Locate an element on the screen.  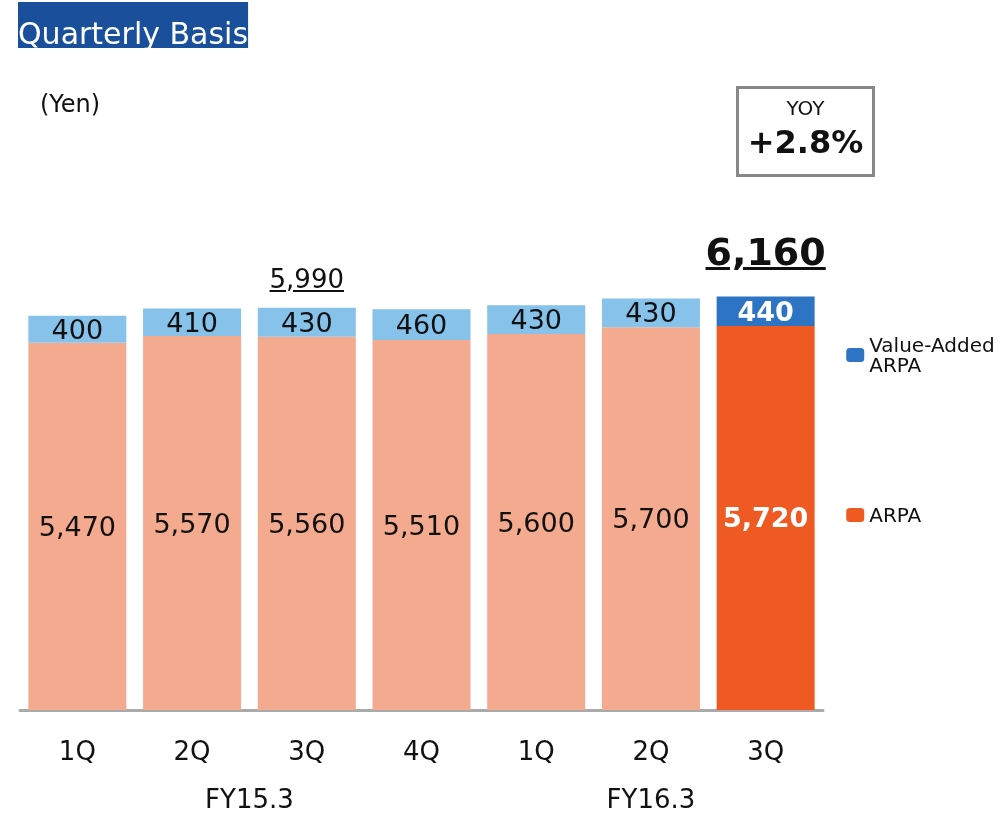
data-label: 5,570 is located at coordinates (192, 523).